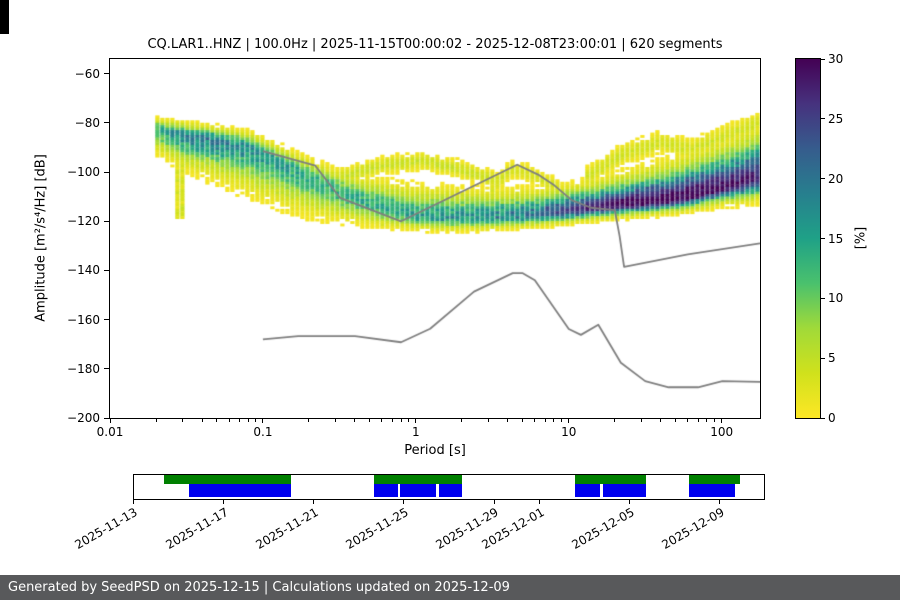 Image resolution: width=900 pixels, height=600 pixels. I want to click on y-axis-label: Amplitude [m²/s⁴/Hz] [dB], so click(41, 238).